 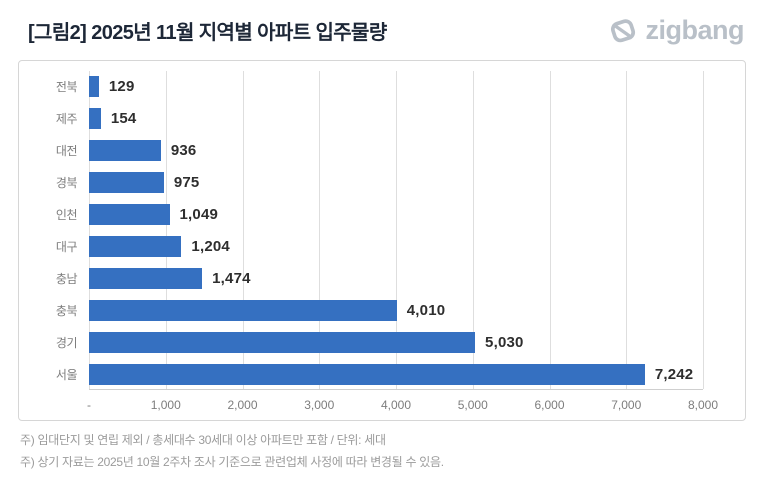 I want to click on bar-row: 경기 5,030, so click(x=366, y=342).